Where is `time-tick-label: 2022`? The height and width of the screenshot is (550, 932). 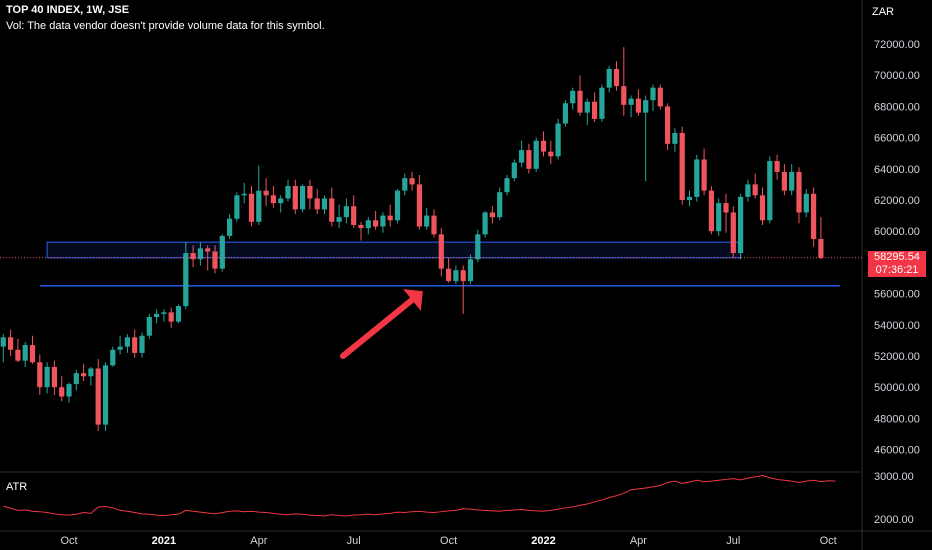 time-tick-label: 2022 is located at coordinates (543, 541).